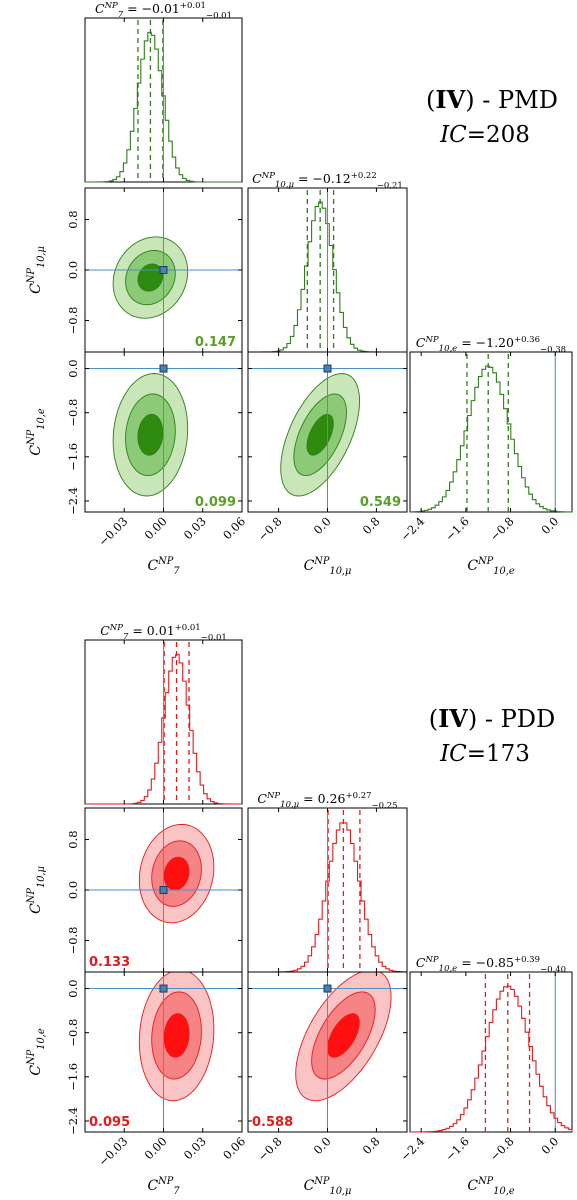  I want to click on contour-panel-1-2: 0.588, so click(327, 1052).